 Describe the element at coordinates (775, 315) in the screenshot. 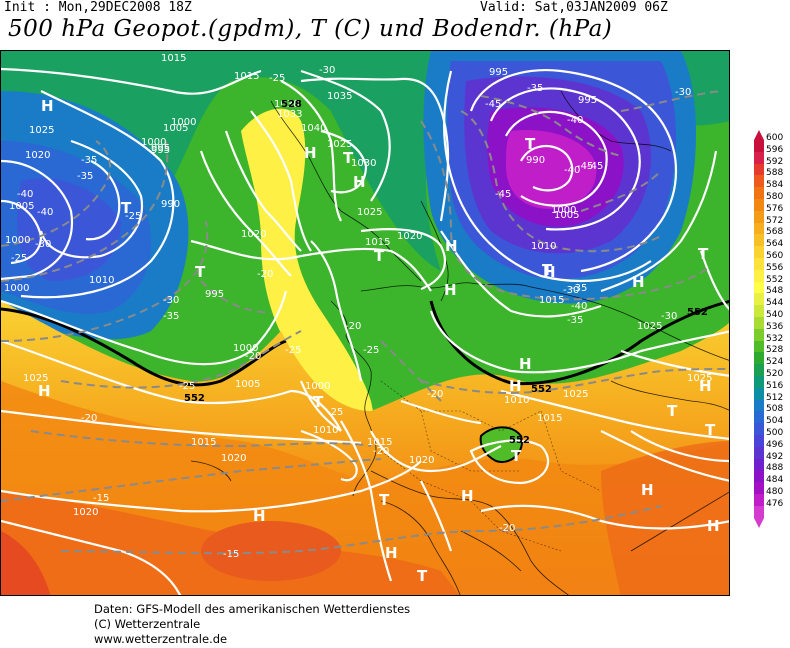

I see `legend-label: 540` at that location.